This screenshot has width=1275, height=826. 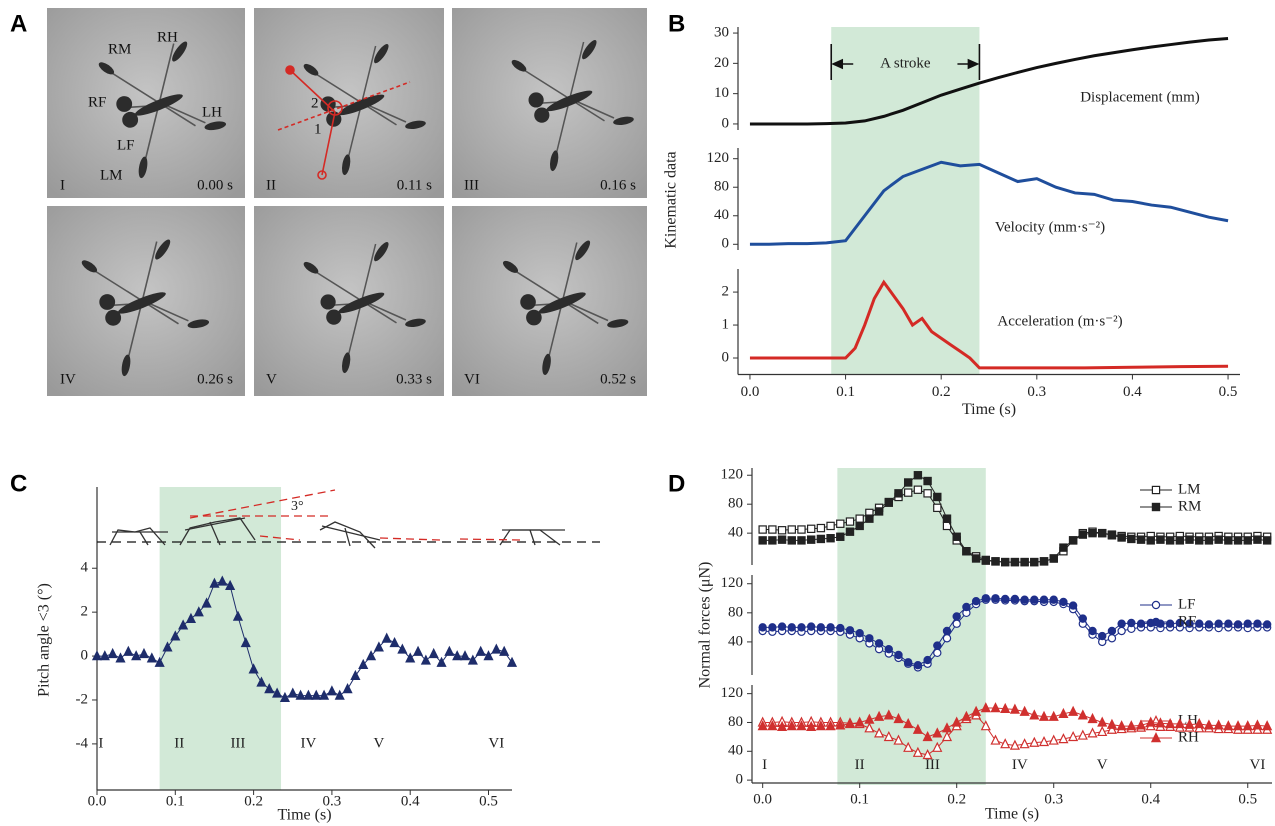 What do you see at coordinates (860, 765) in the screenshot?
I see `phase-numeral: II` at bounding box center [860, 765].